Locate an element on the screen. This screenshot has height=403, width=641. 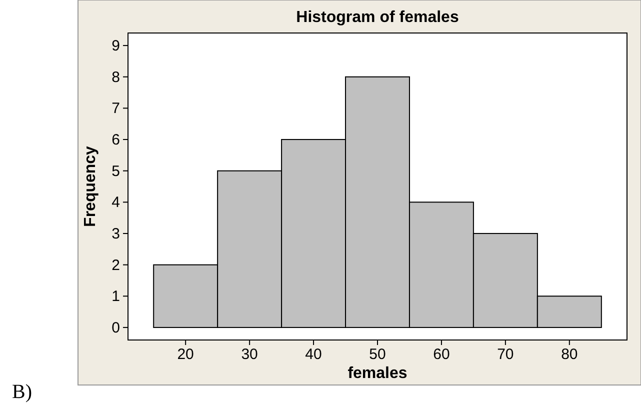
x-tick-label: 30 is located at coordinates (249, 354).